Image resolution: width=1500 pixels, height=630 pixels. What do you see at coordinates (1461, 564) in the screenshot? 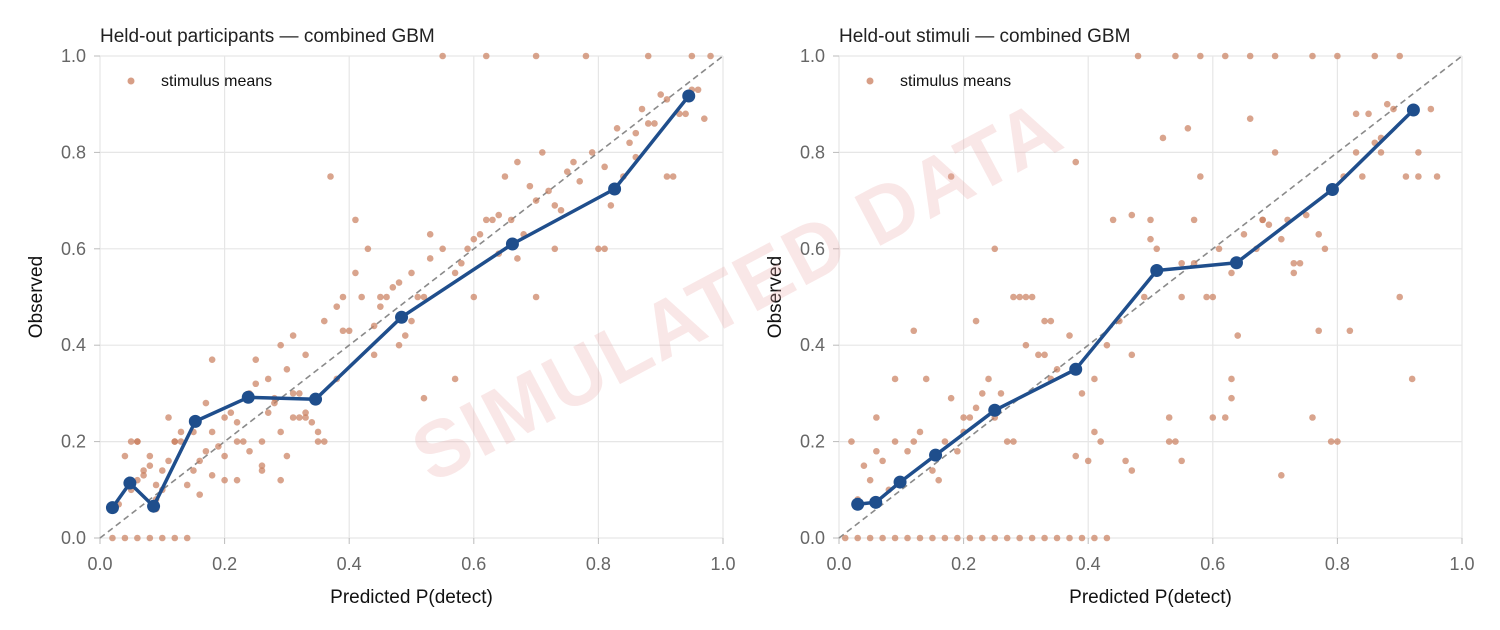
I see `x-tick-label: 1.0` at bounding box center [1461, 564].